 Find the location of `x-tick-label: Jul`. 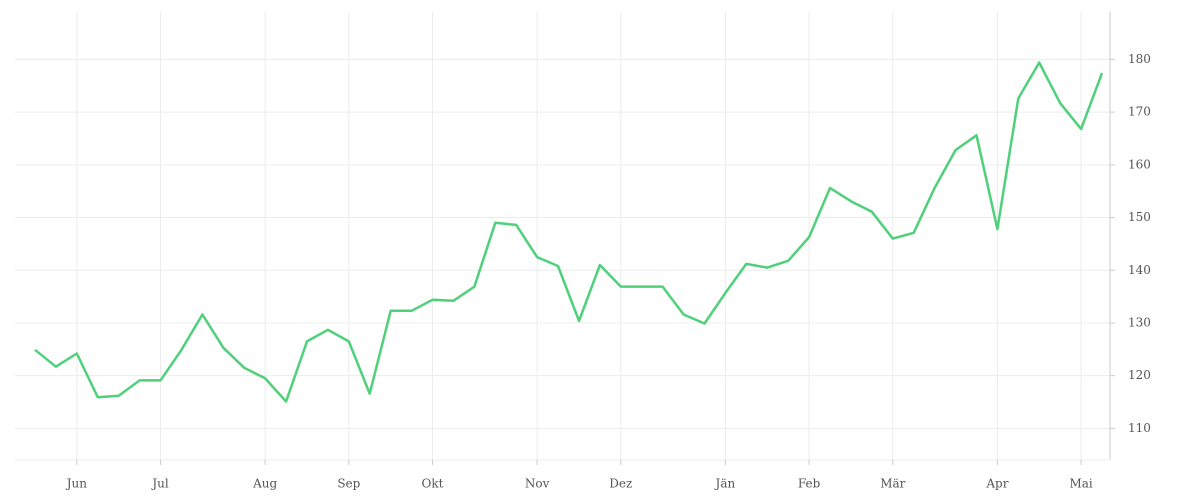

x-tick-label: Jul is located at coordinates (159, 484).